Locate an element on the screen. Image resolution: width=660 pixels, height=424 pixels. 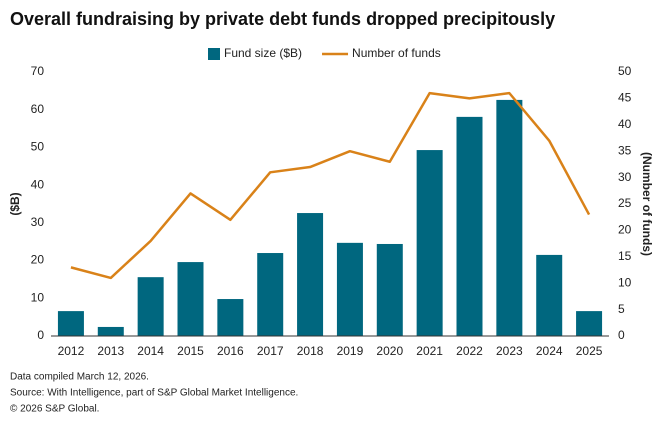
y2-tick-label: 15 is located at coordinates (625, 256).